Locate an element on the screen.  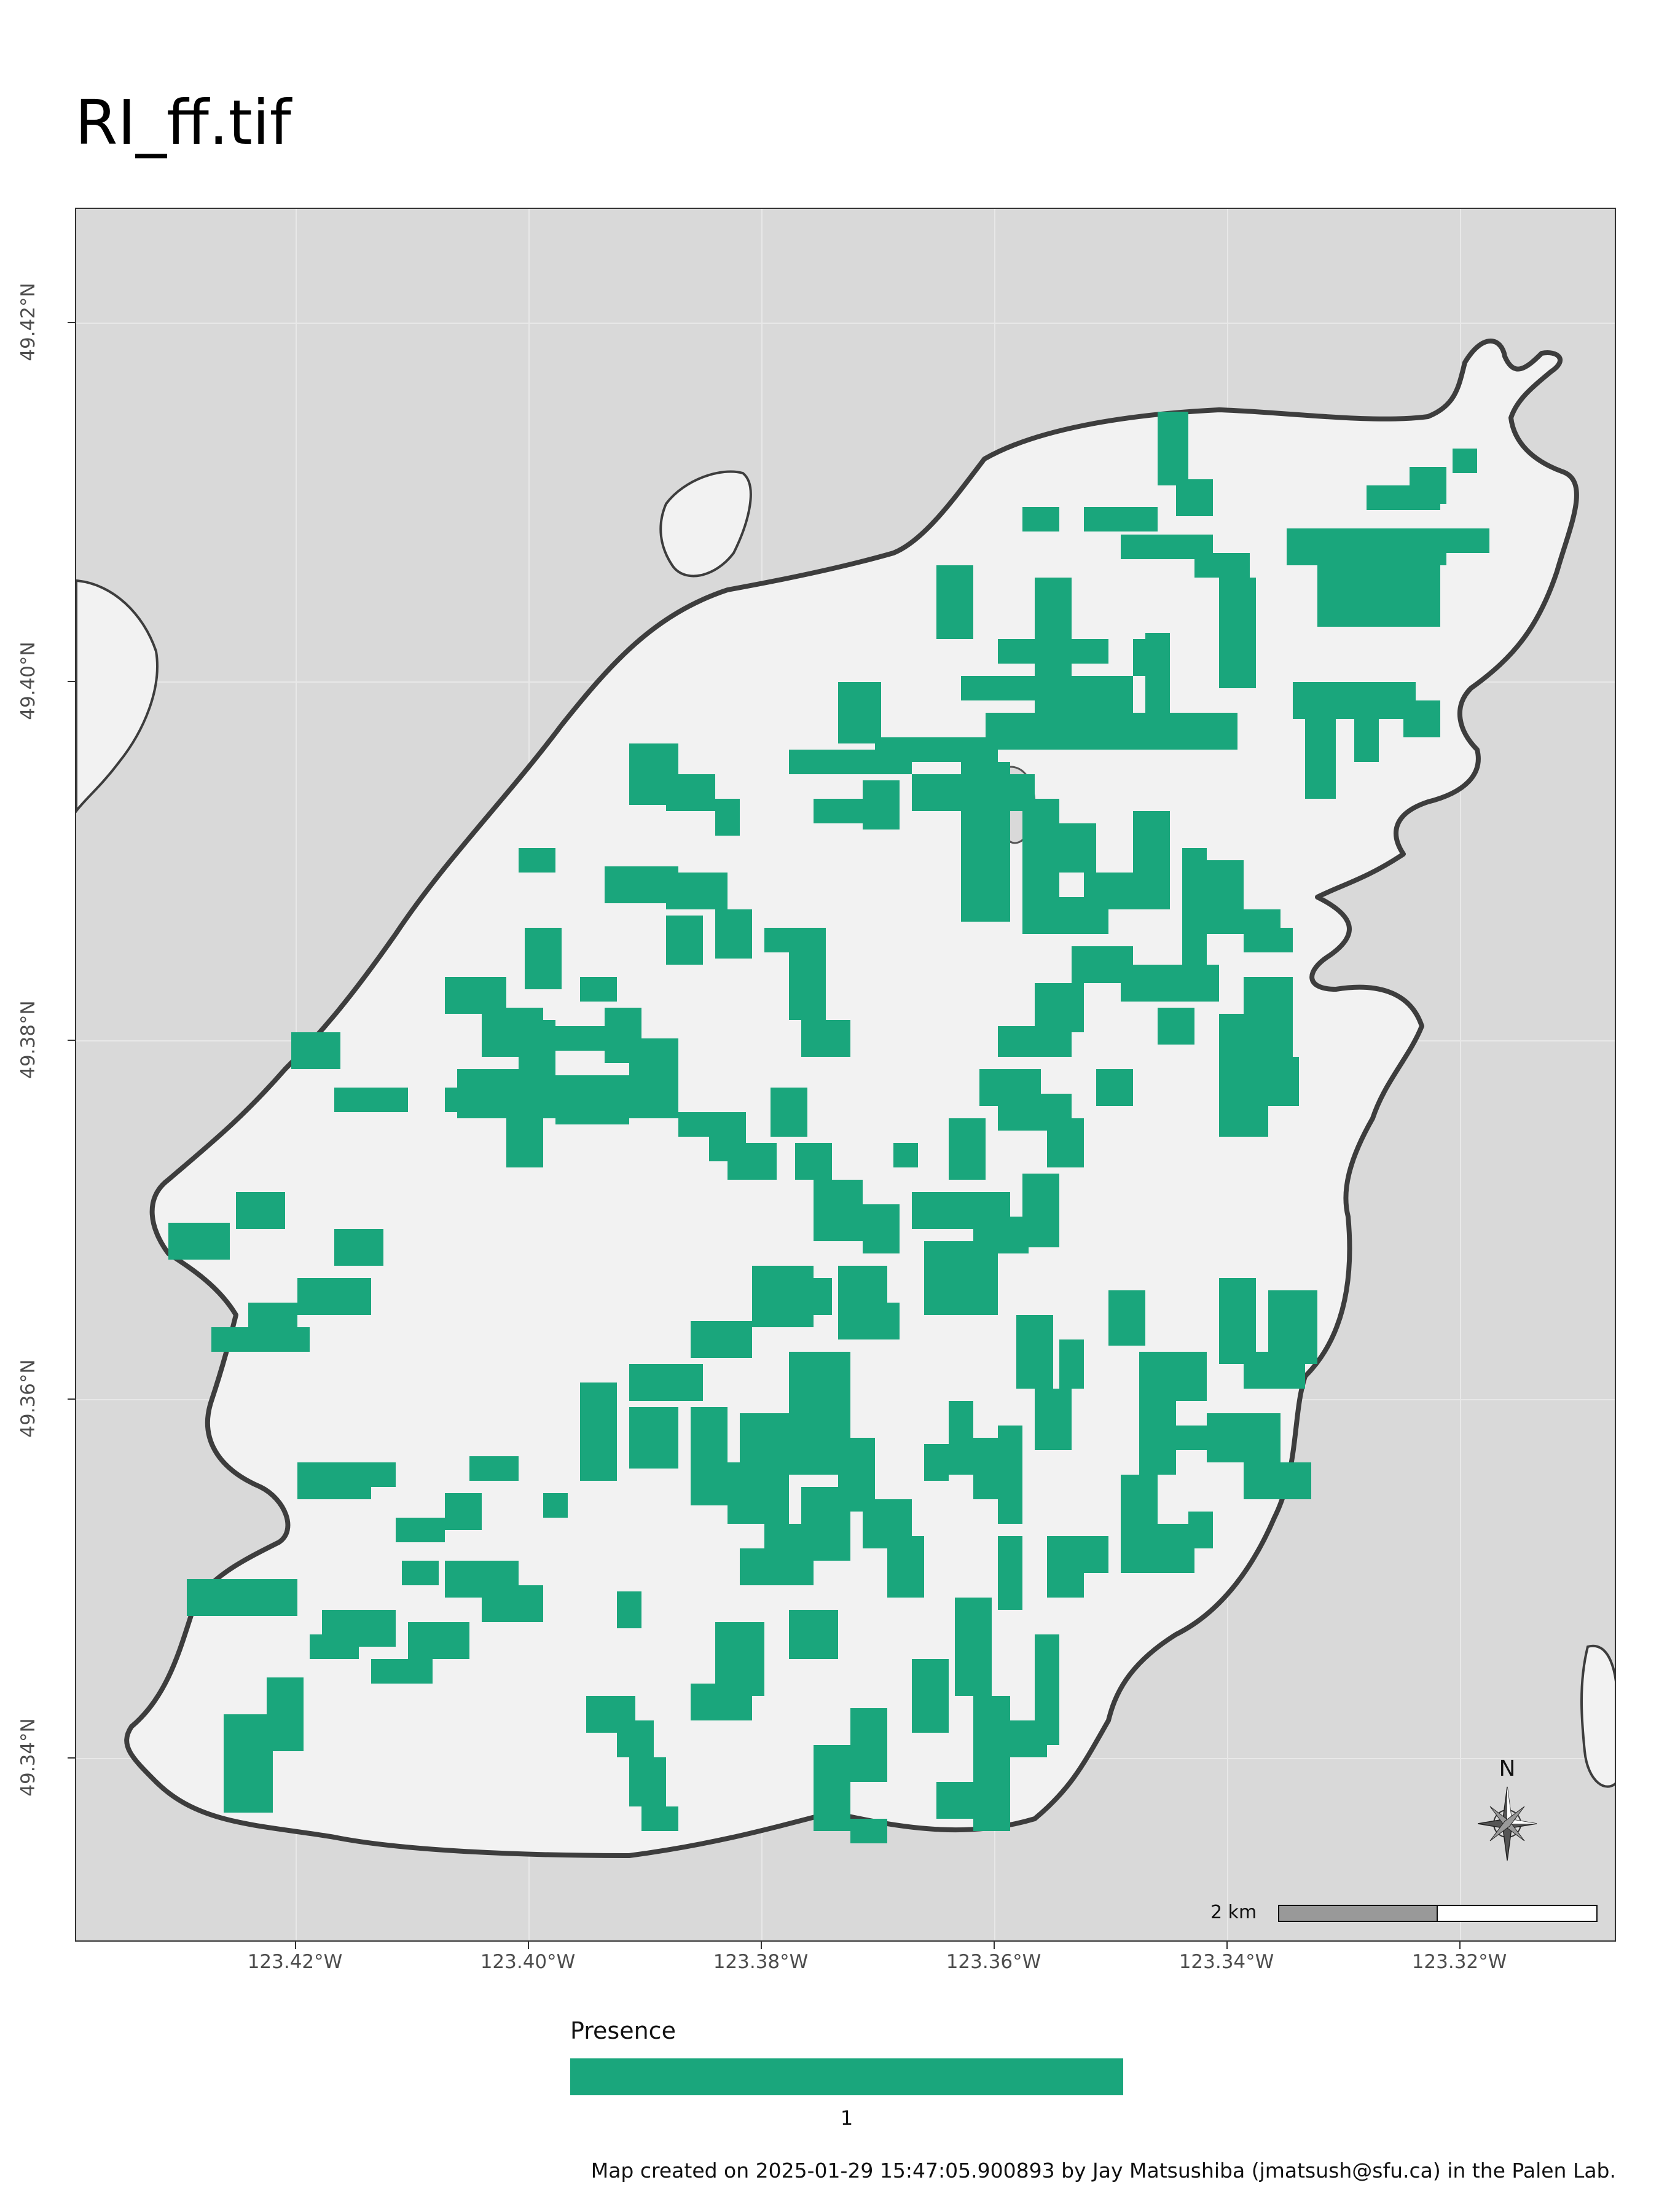
y-tick-label: 49.34°N is located at coordinates (28, 1757).